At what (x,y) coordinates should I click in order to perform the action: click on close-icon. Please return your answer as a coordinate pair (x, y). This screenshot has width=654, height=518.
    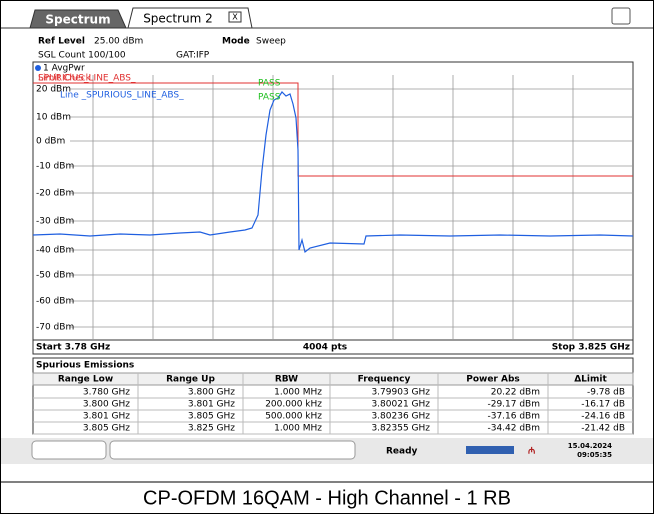
    Looking at the image, I should click on (235, 17).